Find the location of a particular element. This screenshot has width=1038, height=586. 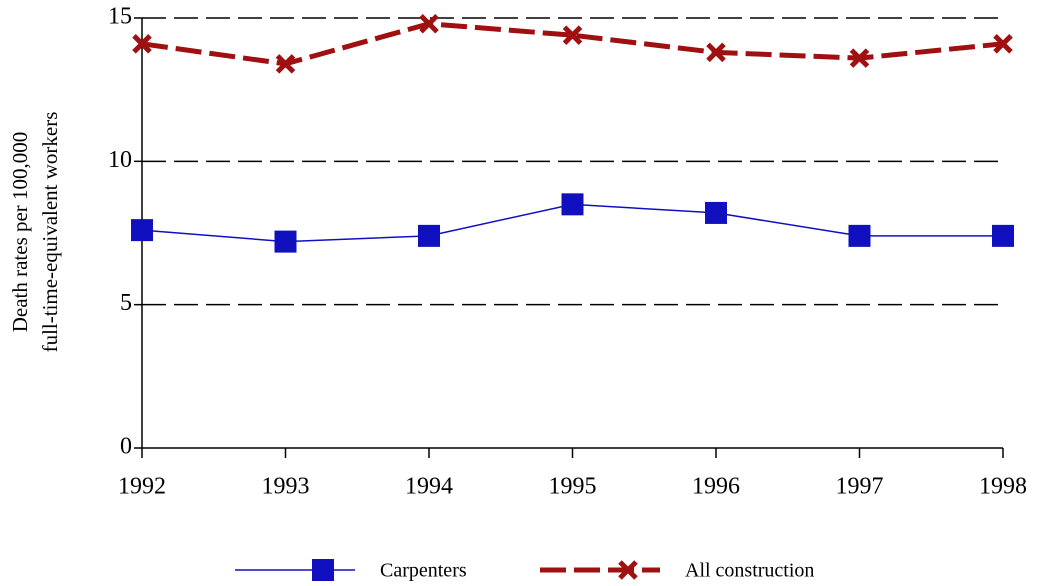

x-tick-label: 1998 is located at coordinates (1003, 487).